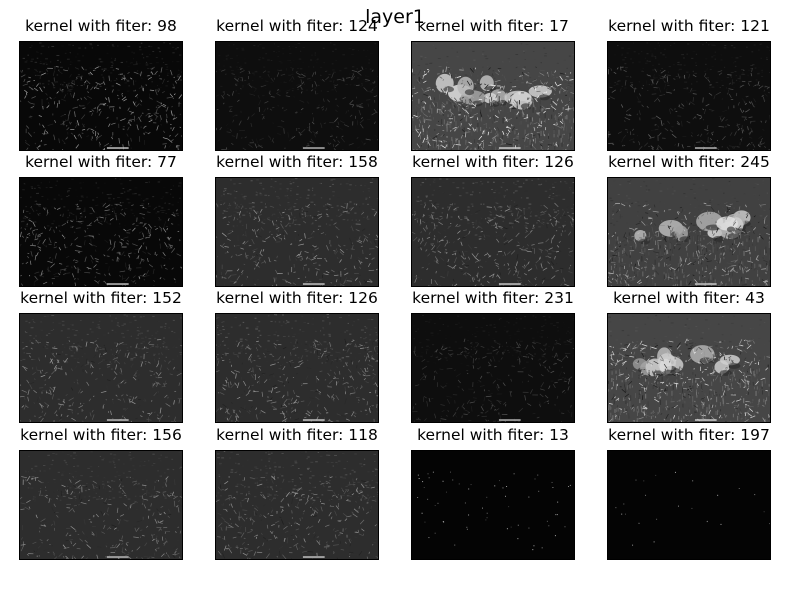 This screenshot has height=593, width=790. What do you see at coordinates (101, 298) in the screenshot?
I see `panel-title: kernel with fiter: 152` at bounding box center [101, 298].